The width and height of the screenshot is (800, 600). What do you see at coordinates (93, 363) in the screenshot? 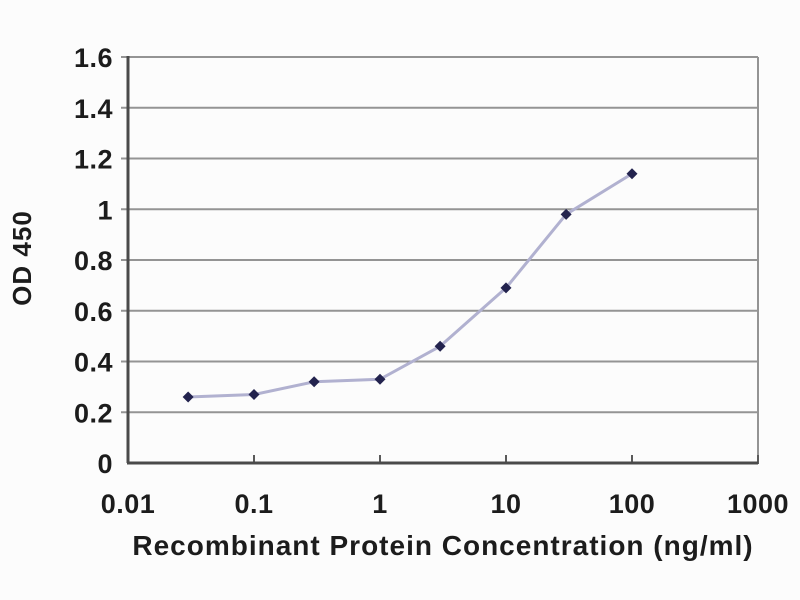
I see `y-tick-label: 0.4` at bounding box center [93, 363].